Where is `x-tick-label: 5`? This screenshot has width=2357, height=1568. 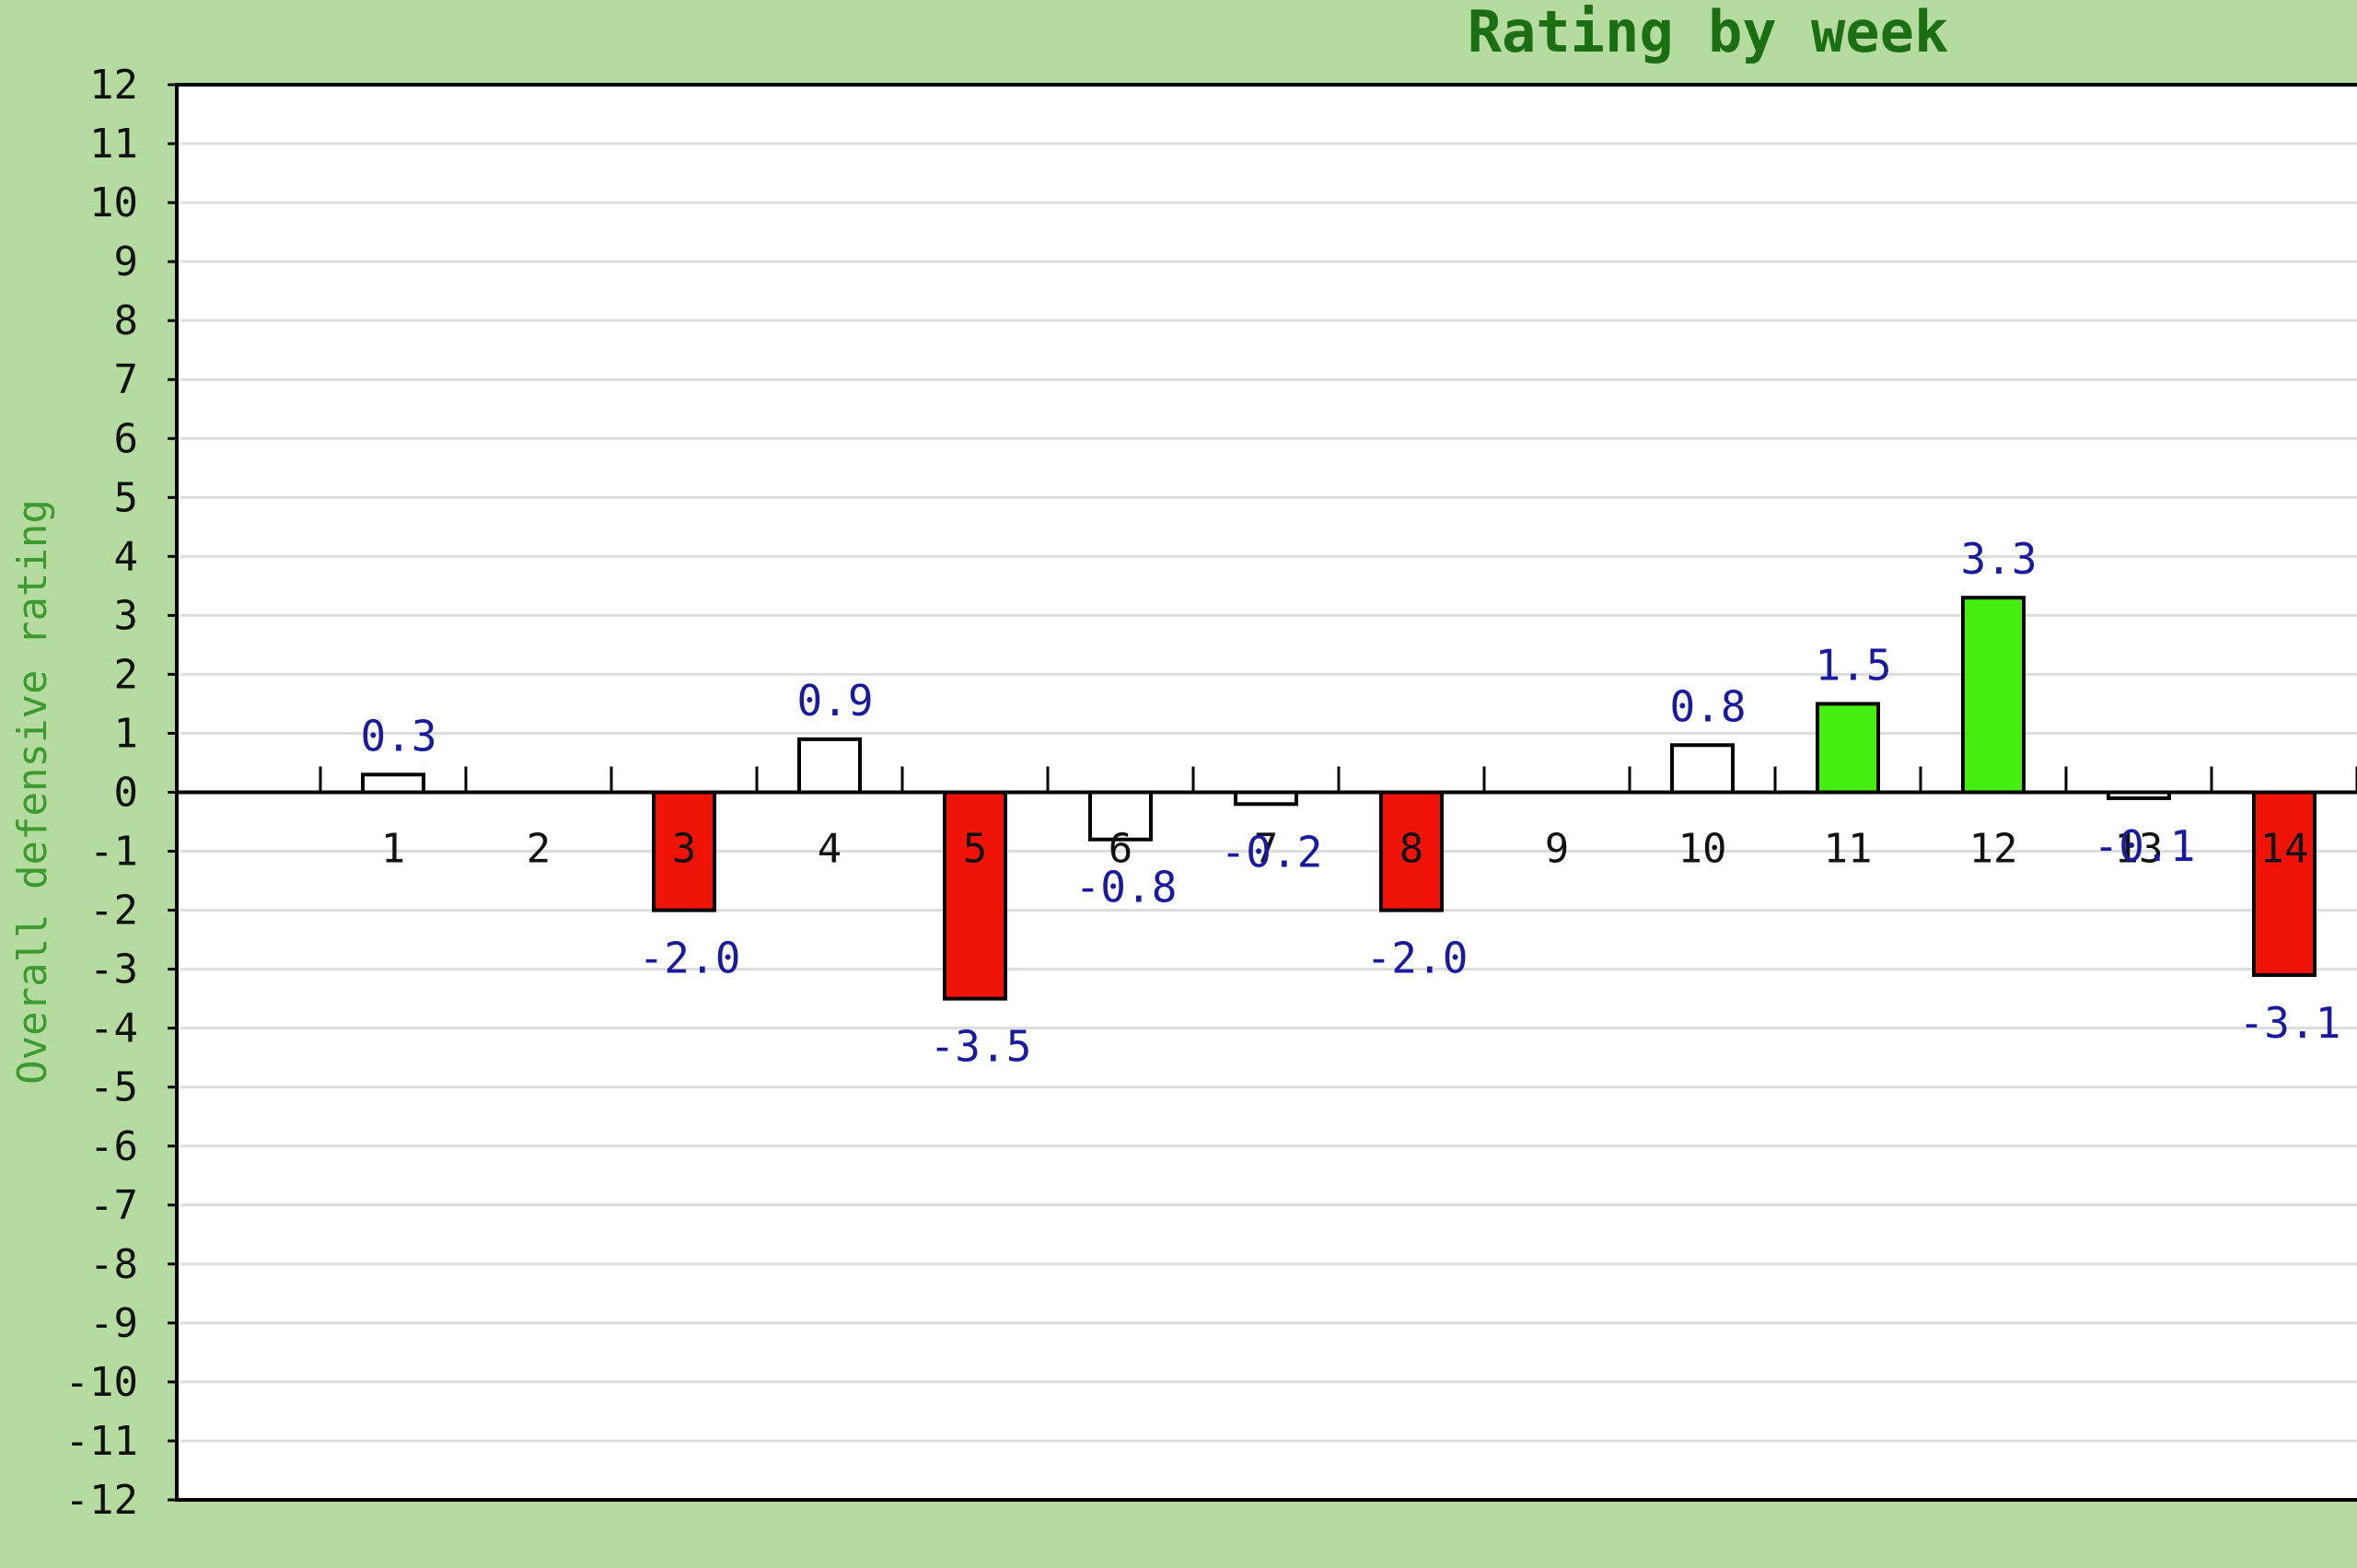 x-tick-label: 5 is located at coordinates (975, 849).